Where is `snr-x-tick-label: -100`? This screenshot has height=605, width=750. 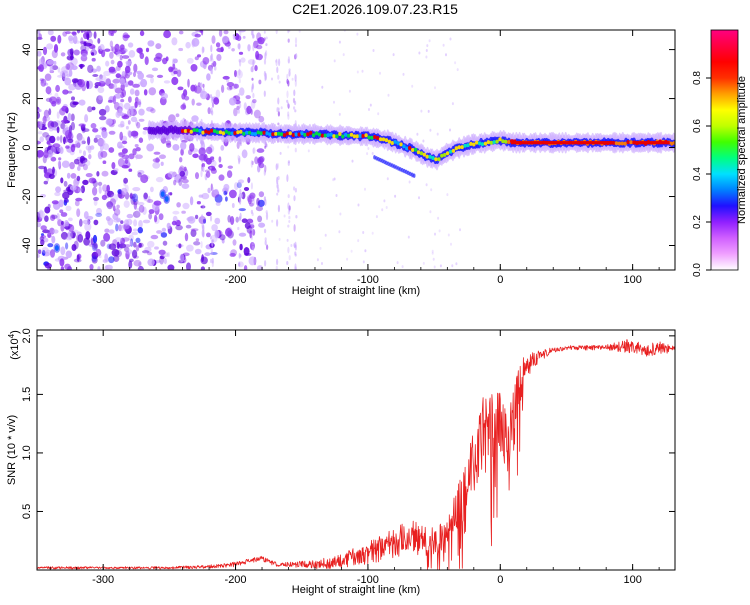
snr-x-tick-label: -100 is located at coordinates (368, 580).